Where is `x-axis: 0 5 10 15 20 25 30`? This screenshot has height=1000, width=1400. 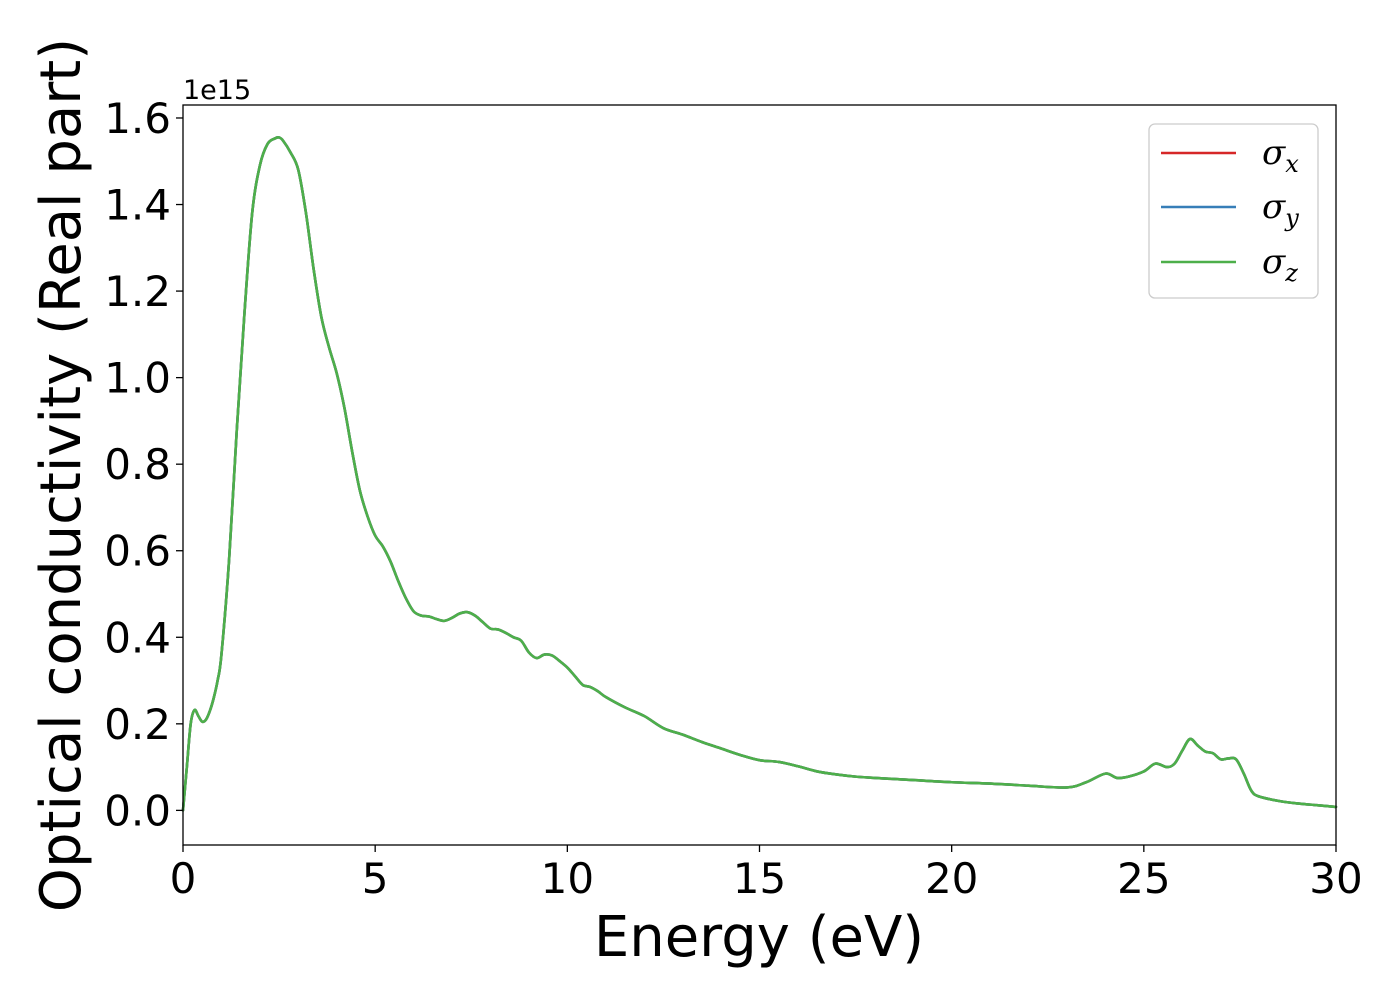
x-axis: 0 5 10 15 20 25 30 is located at coordinates (766, 874).